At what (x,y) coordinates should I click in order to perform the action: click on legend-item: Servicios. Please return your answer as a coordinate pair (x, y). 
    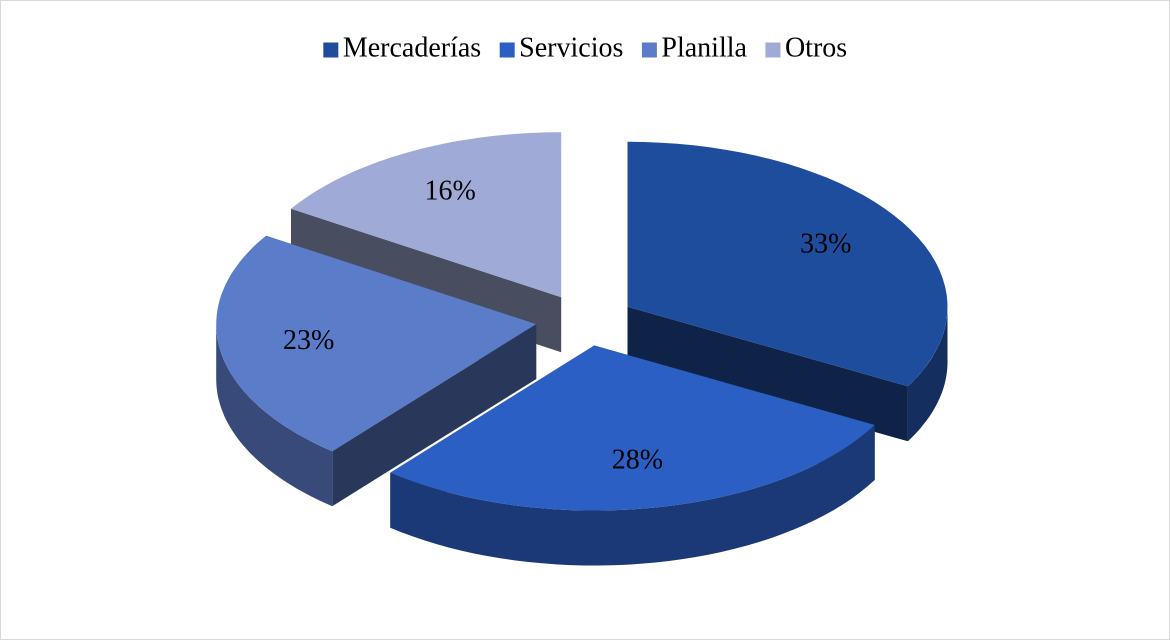
    Looking at the image, I should click on (560, 47).